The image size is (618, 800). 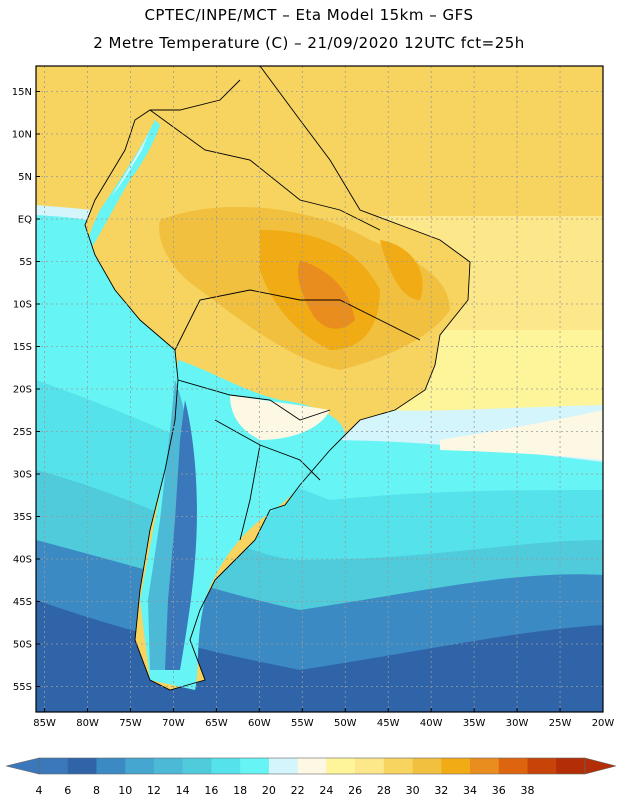 I want to click on colorbar-label: 8, so click(x=96, y=790).